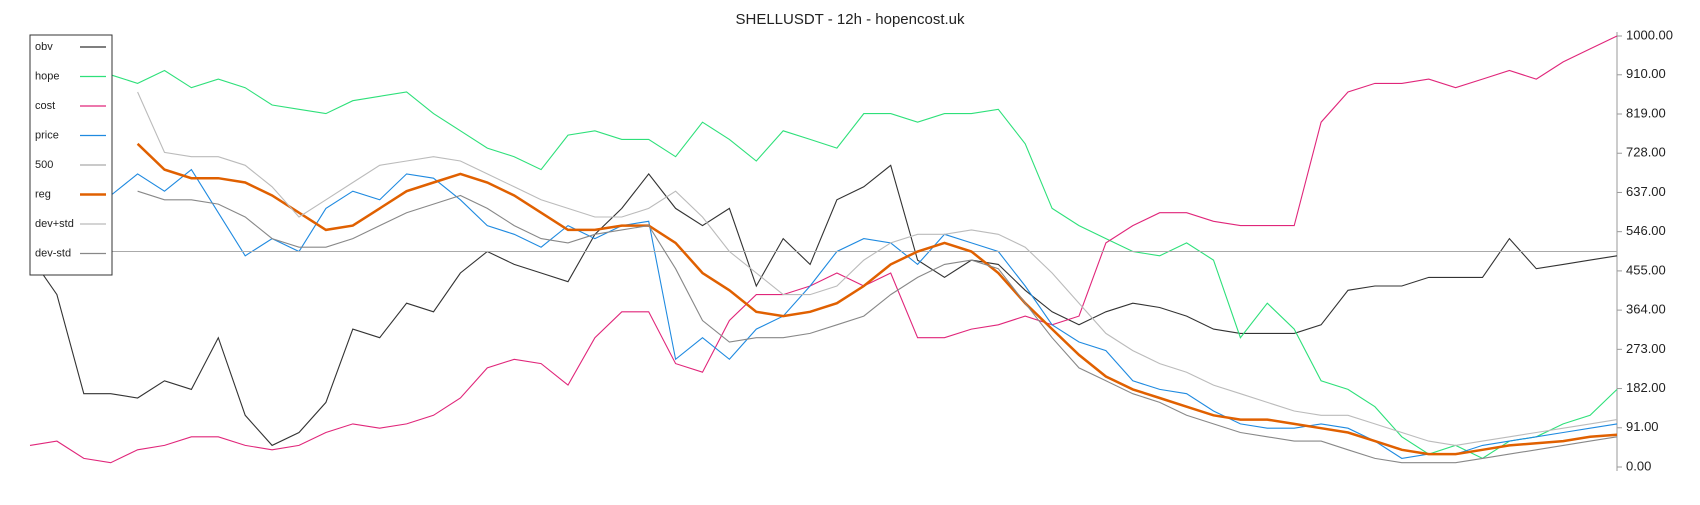 The height and width of the screenshot is (505, 1700). I want to click on legend-label: cost, so click(45, 106).